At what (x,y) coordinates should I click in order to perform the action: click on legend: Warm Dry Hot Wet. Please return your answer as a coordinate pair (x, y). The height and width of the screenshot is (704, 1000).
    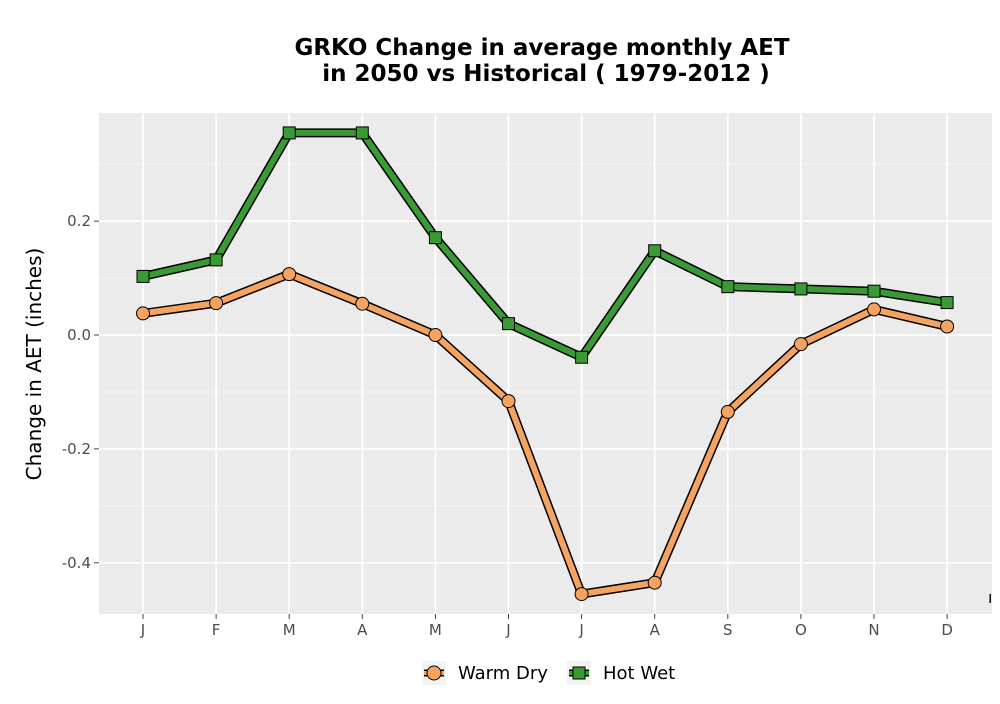
    Looking at the image, I should click on (548, 673).